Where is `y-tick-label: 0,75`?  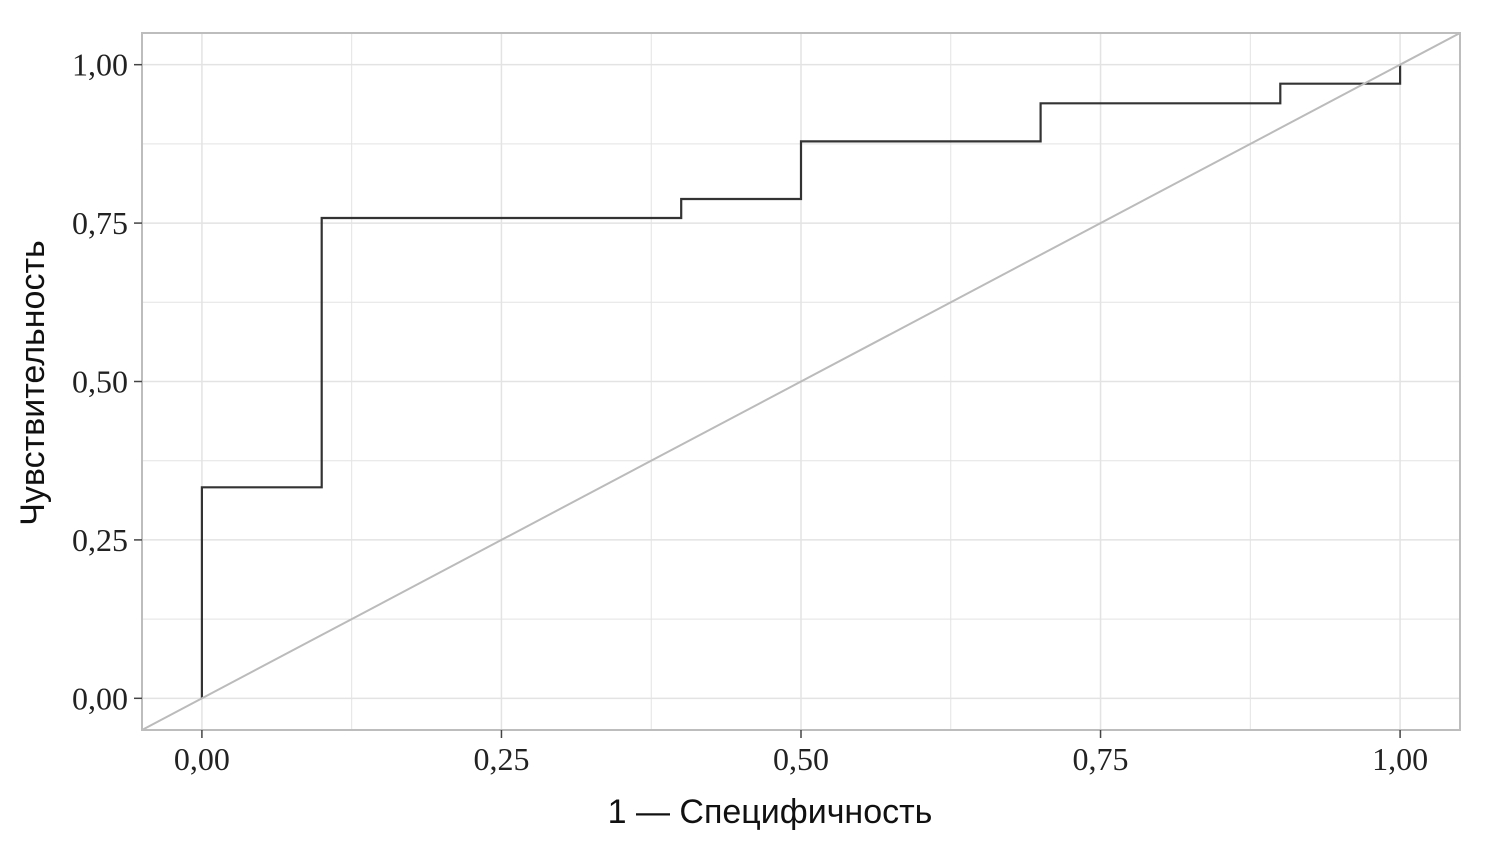 y-tick-label: 0,75 is located at coordinates (100, 223).